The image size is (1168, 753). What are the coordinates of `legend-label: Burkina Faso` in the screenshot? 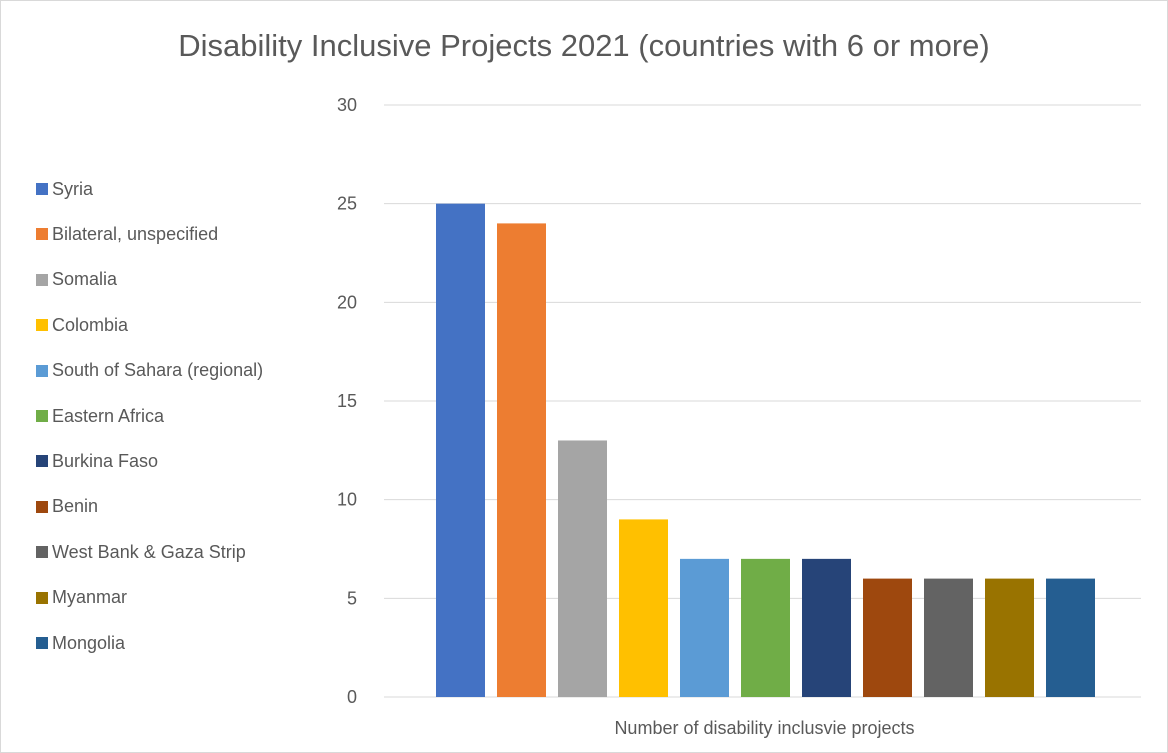 It's located at (105, 460).